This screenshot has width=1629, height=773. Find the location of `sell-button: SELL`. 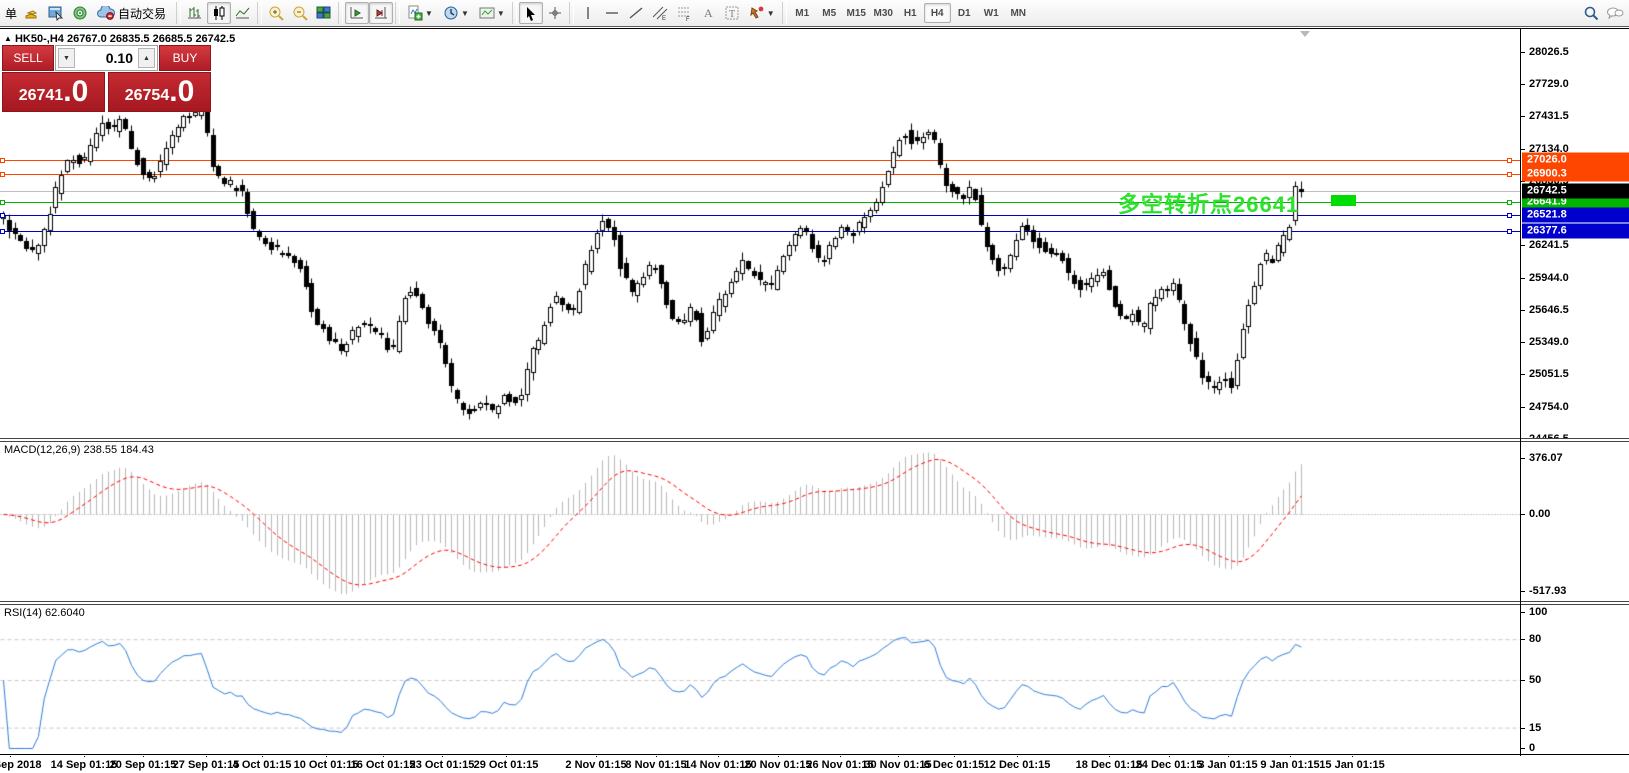

sell-button: SELL is located at coordinates (28, 58).